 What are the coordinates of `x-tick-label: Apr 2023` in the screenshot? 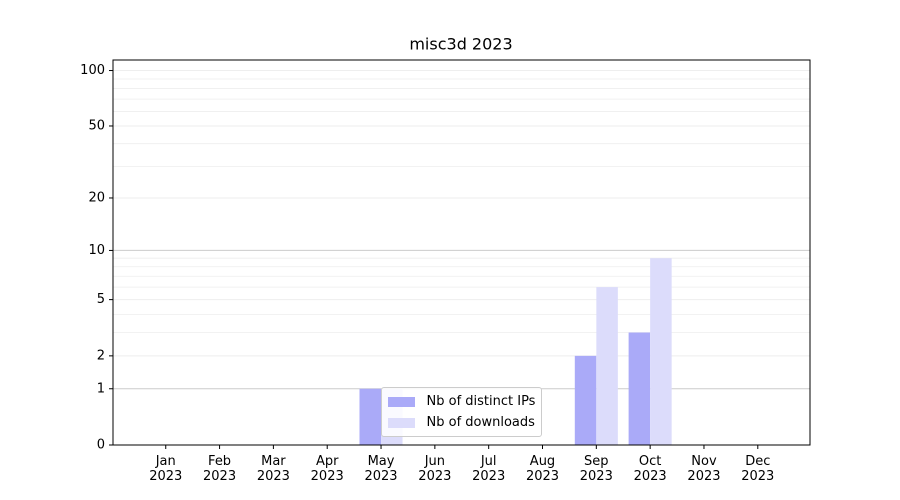 It's located at (327, 469).